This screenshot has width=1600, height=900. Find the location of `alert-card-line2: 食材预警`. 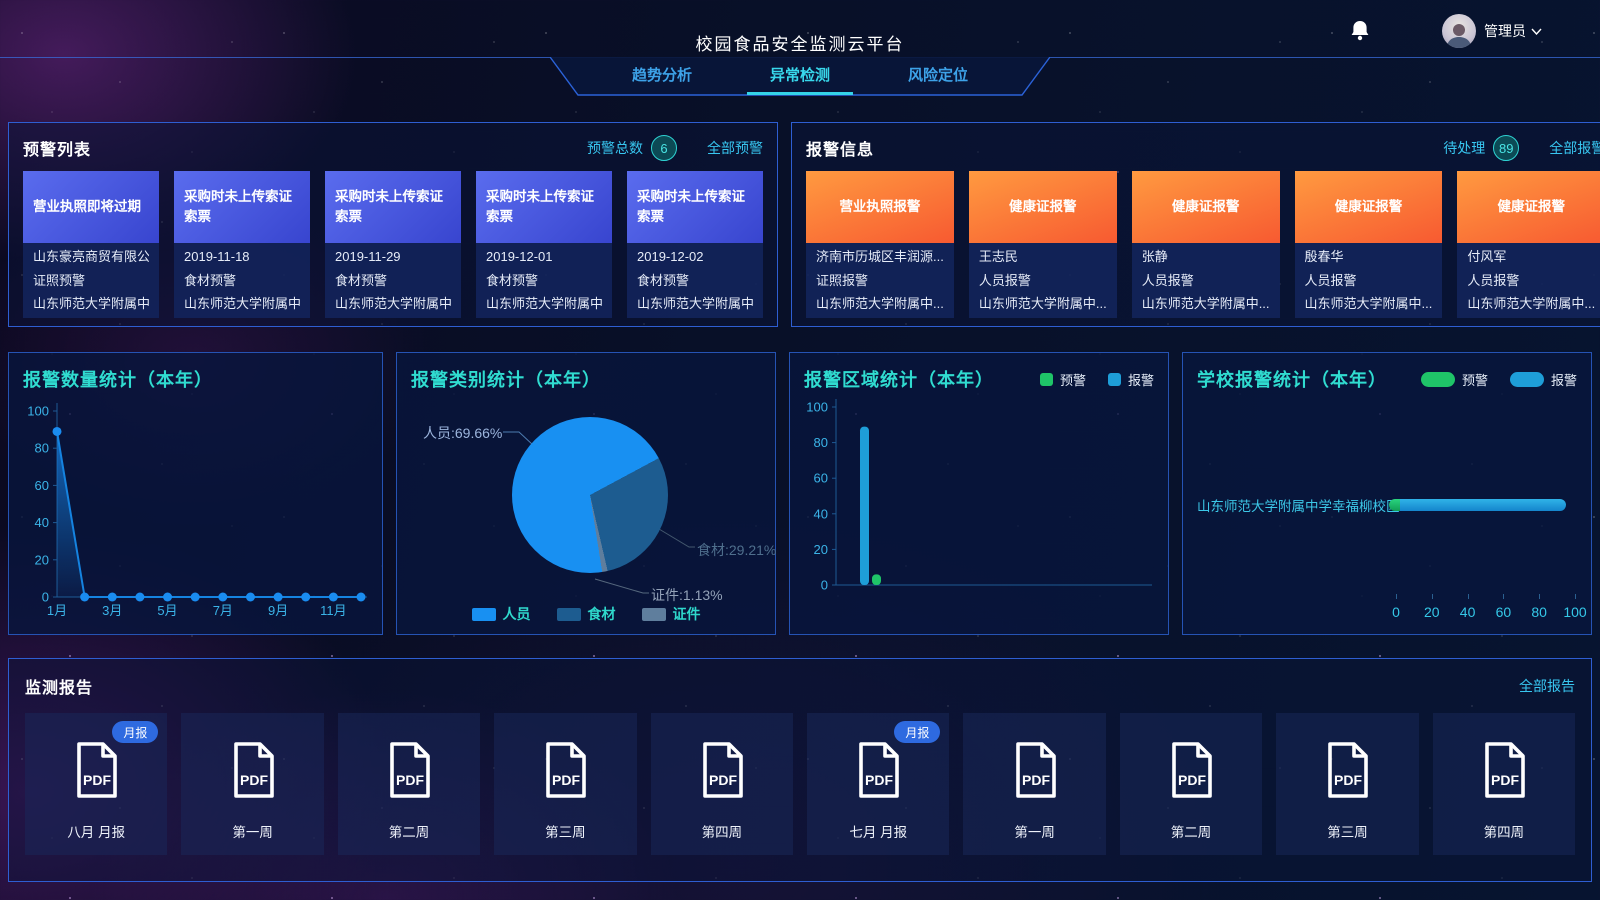

alert-card-line2: 食材预警 is located at coordinates (512, 280).